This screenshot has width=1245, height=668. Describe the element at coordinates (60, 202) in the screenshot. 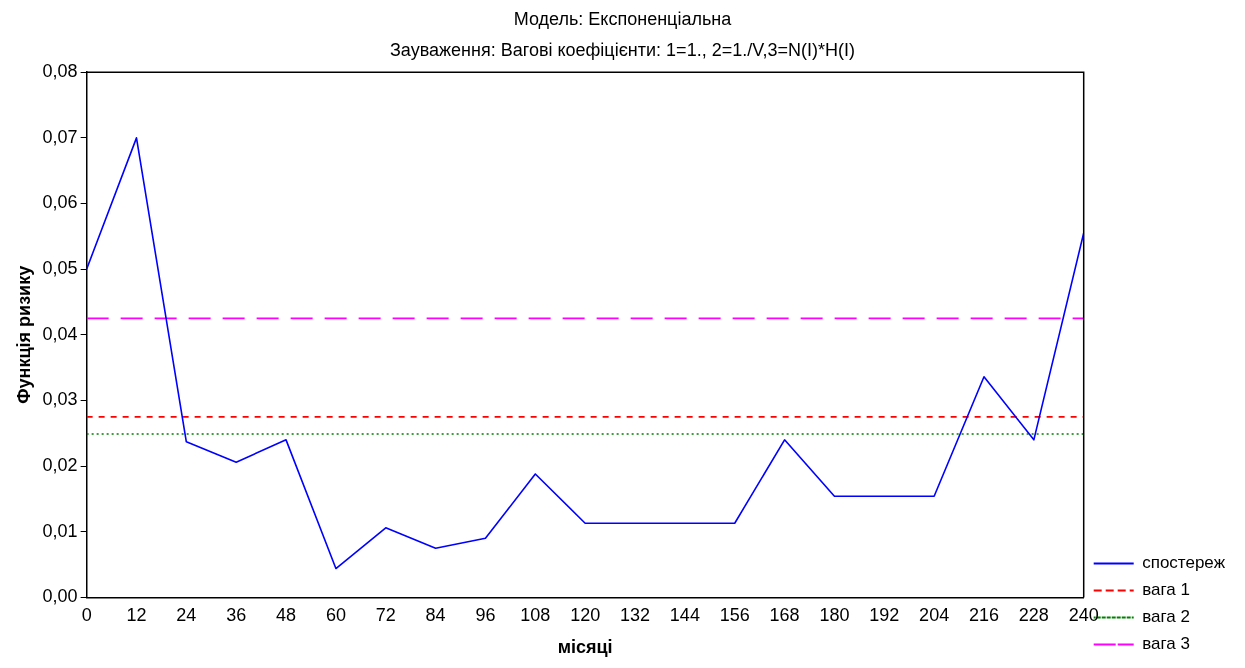

I see `y-tick-label: 0,06` at that location.